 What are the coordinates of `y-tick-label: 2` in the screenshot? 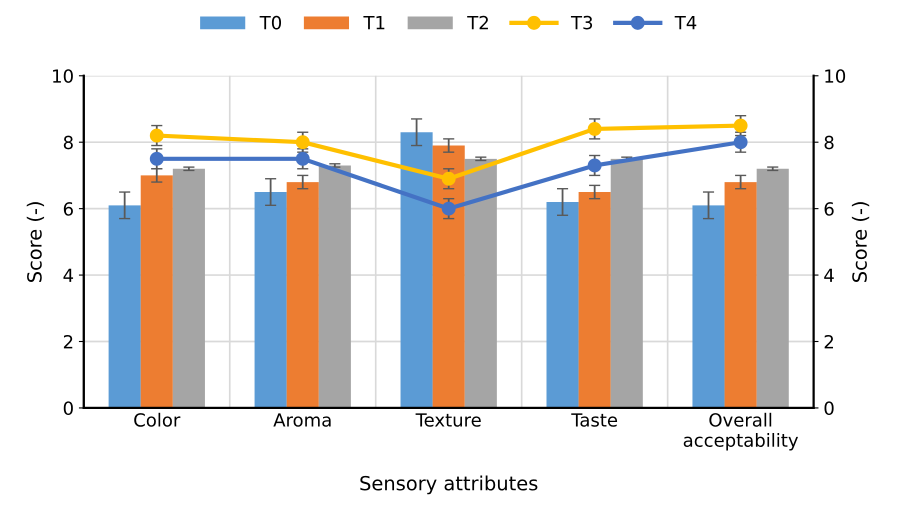 It's located at (68, 341).